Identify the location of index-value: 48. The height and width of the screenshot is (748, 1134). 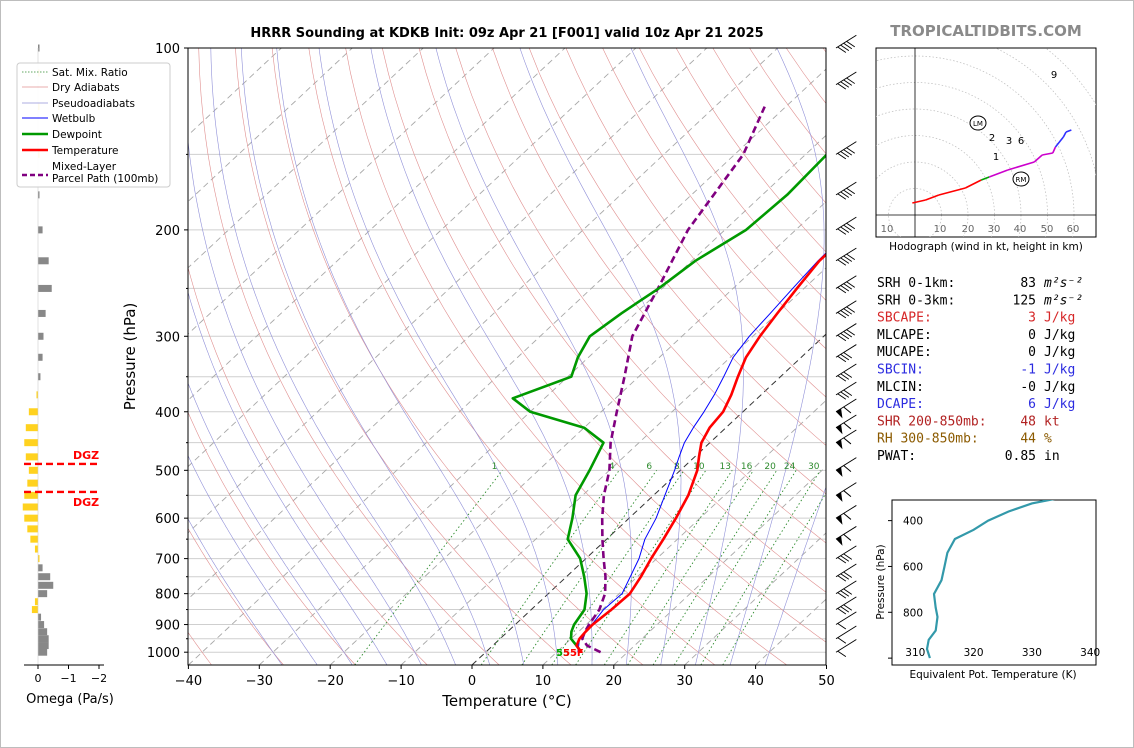
(1028, 421).